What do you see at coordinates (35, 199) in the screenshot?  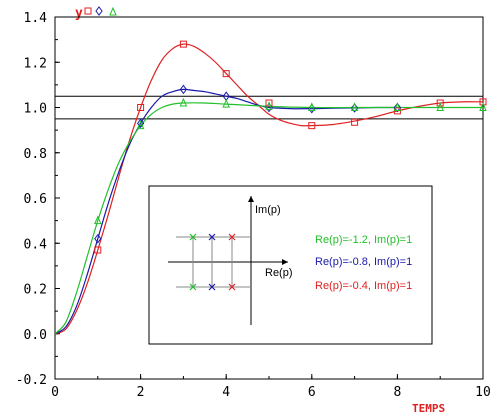 I see `y-tick-label: 0.6` at bounding box center [35, 199].